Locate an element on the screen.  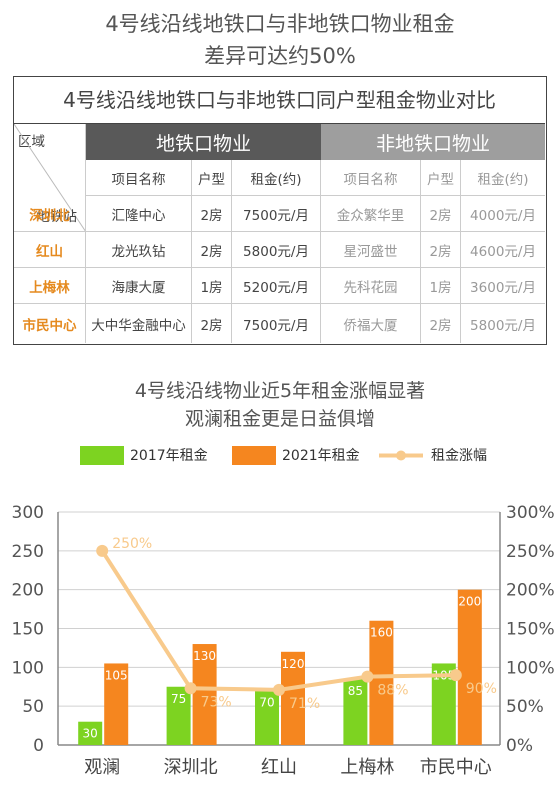
row-station: 深圳北 is located at coordinates (50, 214).